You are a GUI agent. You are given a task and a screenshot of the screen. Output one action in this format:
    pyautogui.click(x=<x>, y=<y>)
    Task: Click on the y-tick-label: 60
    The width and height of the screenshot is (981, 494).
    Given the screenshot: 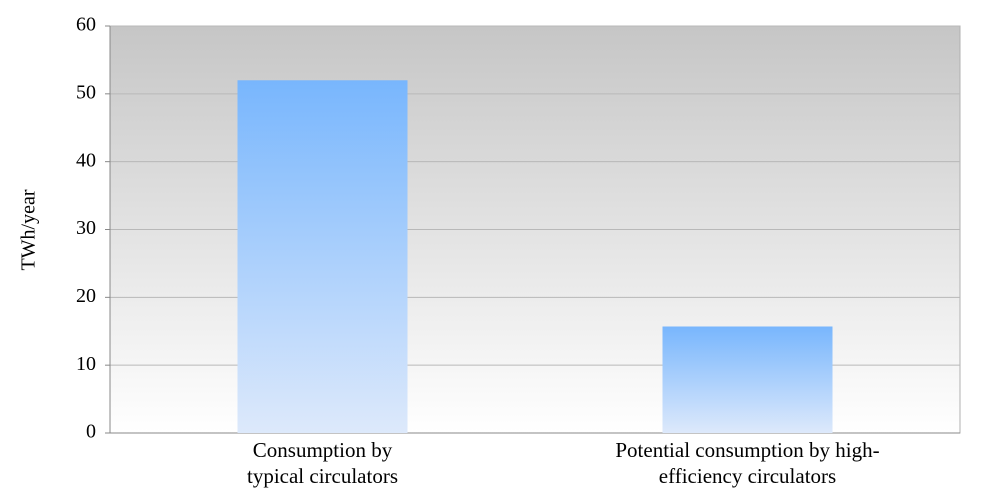 What is the action you would take?
    pyautogui.click(x=86, y=25)
    